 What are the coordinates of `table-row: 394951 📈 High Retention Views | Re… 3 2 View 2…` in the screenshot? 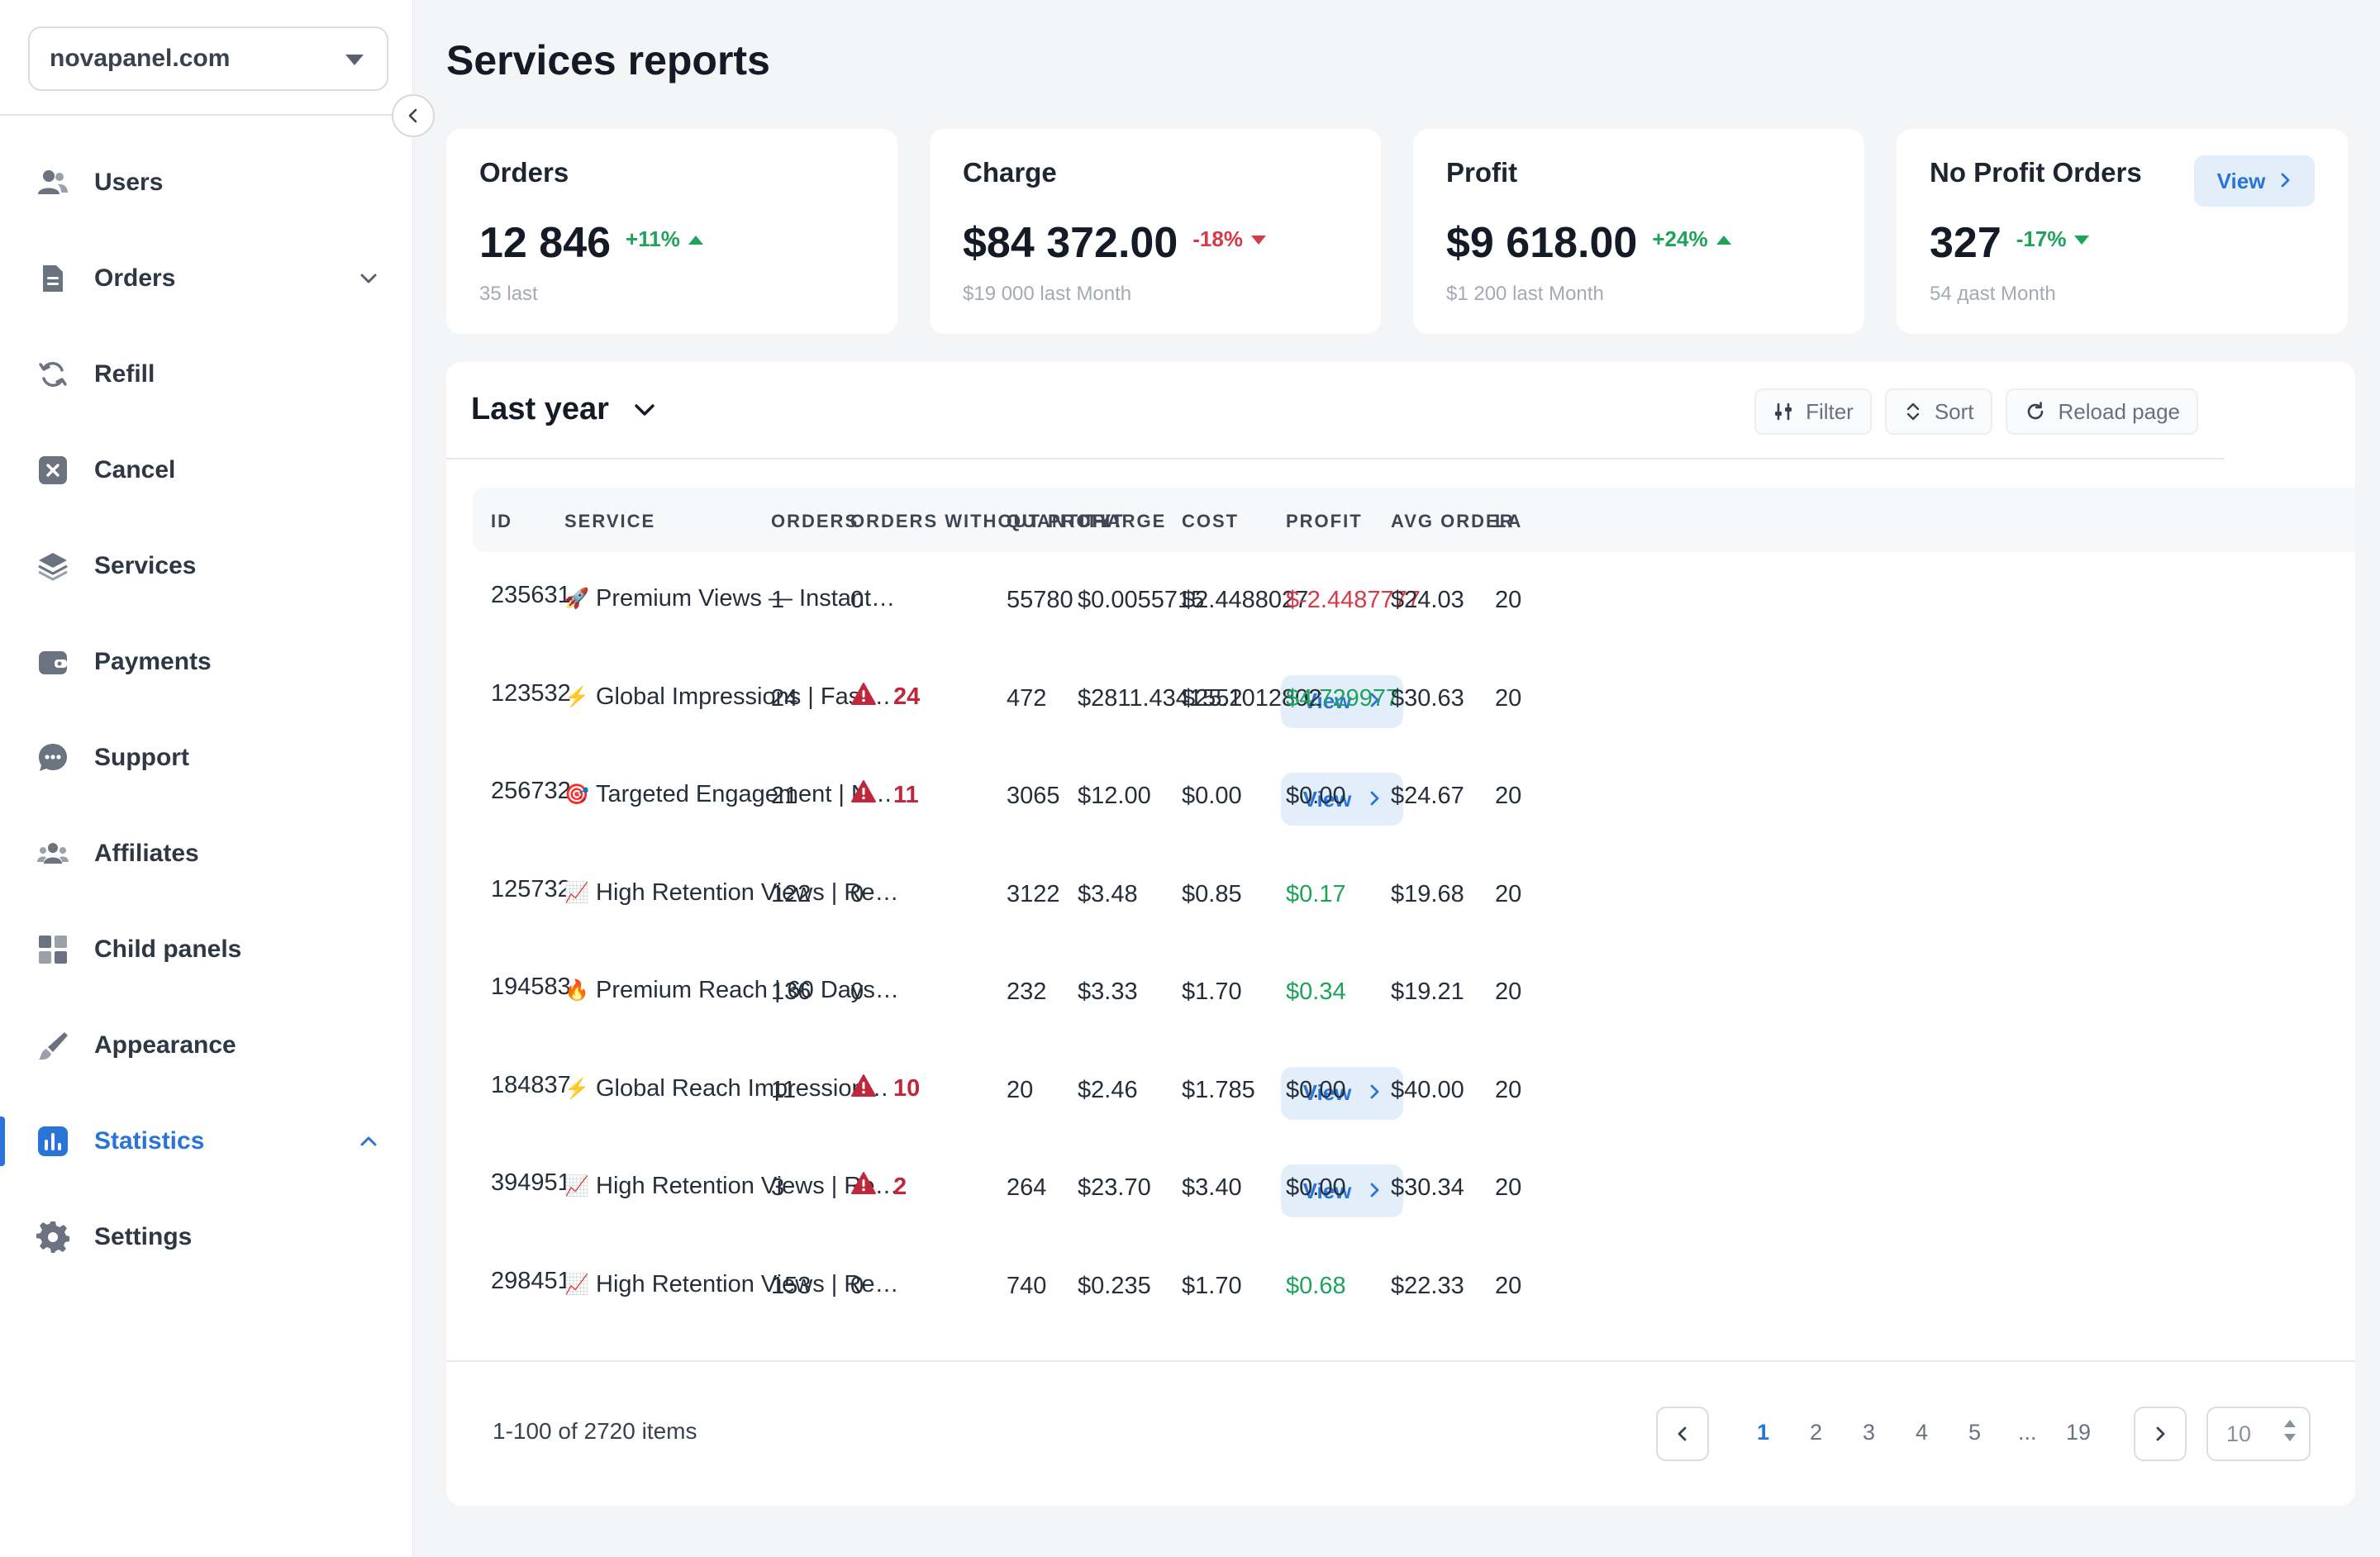 It's located at (1414, 1189).